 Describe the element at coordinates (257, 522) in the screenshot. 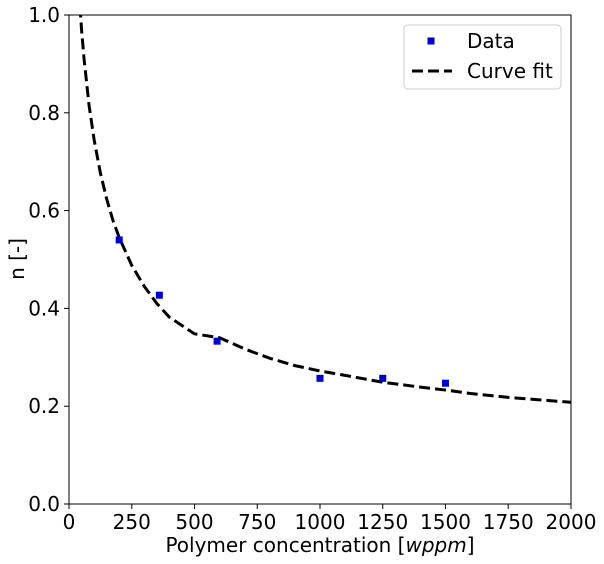

I see `x-tick-label: 750` at that location.